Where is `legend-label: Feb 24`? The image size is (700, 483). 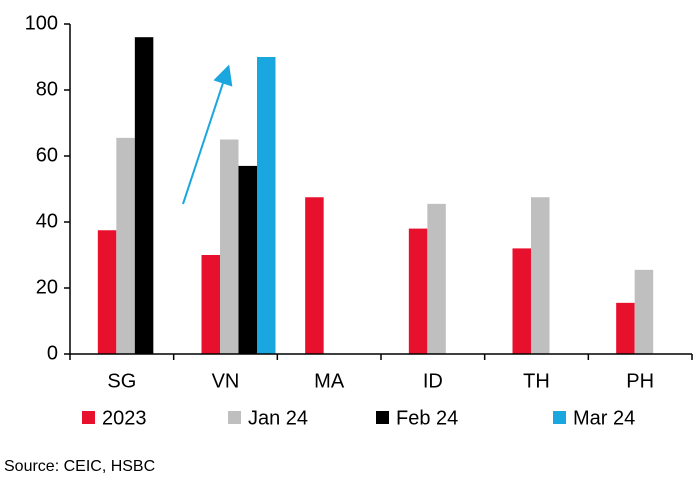 legend-label: Feb 24 is located at coordinates (427, 418).